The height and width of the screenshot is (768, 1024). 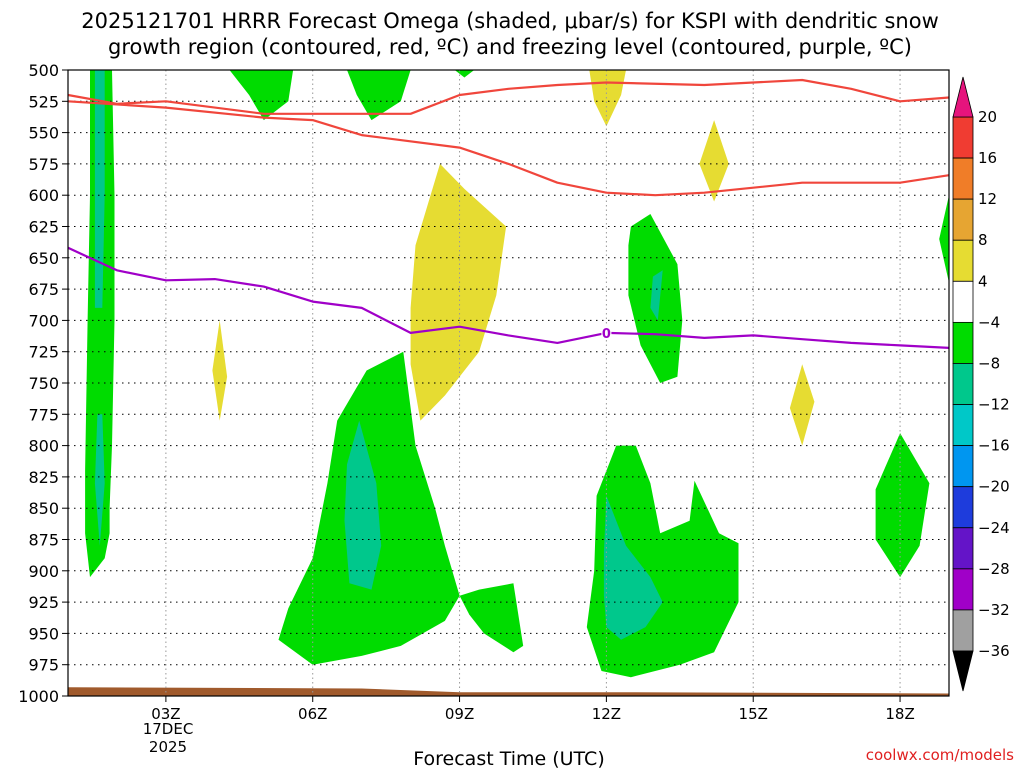 I want to click on terrain-layer, so click(x=508, y=691).